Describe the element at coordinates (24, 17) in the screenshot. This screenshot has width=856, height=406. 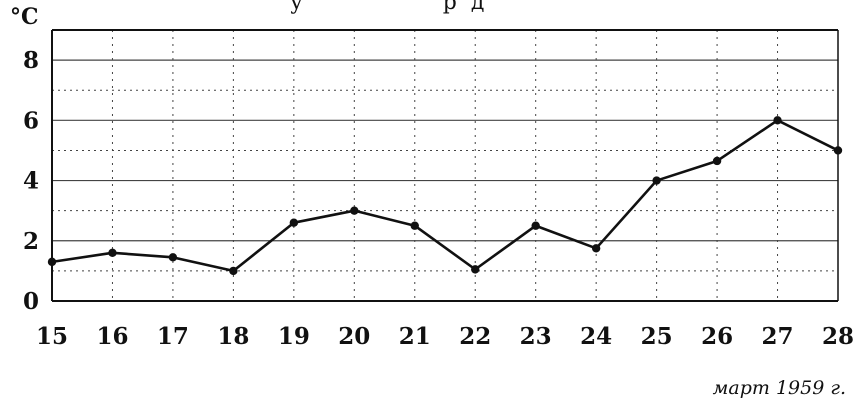
I see `y-axis-unit-label: °С` at that location.